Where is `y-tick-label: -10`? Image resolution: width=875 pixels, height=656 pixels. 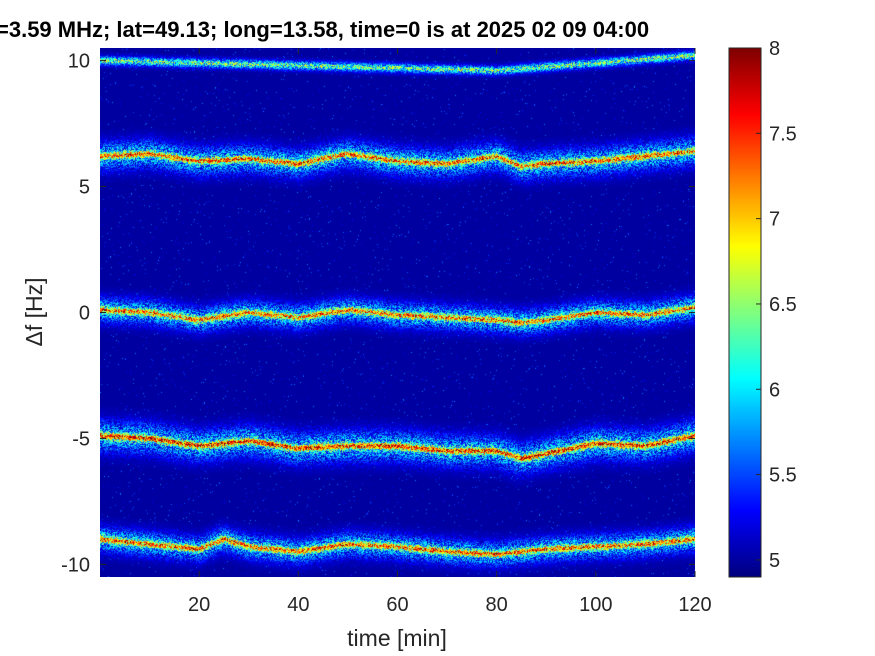 y-tick-label: -10 is located at coordinates (75, 565).